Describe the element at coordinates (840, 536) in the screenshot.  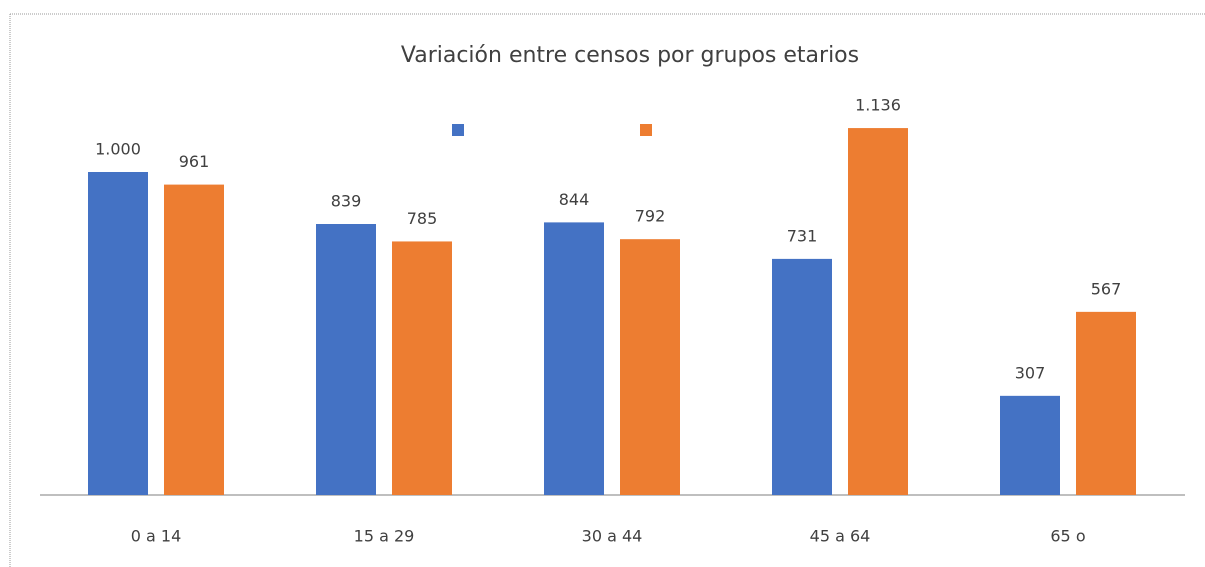
I see `x-tick-label: 45 a 64` at that location.